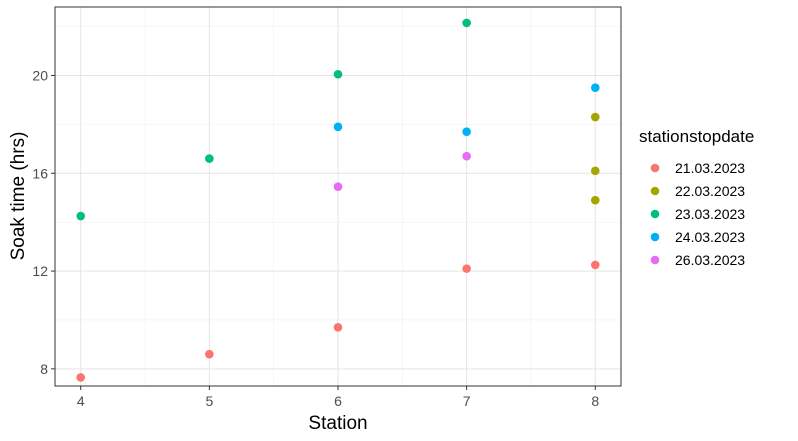 The width and height of the screenshot is (798, 441). Describe the element at coordinates (40, 271) in the screenshot. I see `y-tick-label: 12` at that location.